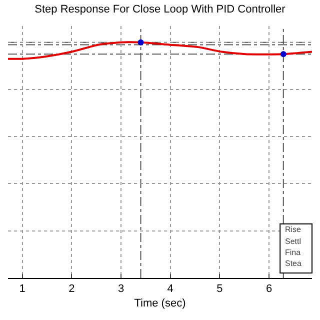 This screenshot has height=320, width=320. What do you see at coordinates (71, 289) in the screenshot?
I see `x-tick-label: 2` at bounding box center [71, 289].